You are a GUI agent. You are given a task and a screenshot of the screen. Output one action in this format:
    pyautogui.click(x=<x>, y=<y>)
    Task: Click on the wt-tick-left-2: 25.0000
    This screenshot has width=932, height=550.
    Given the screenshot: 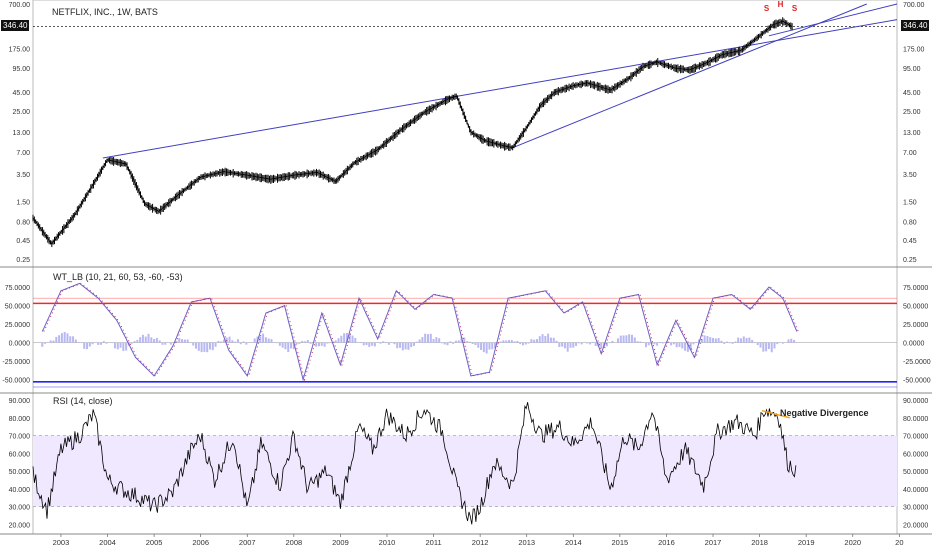 What is the action you would take?
    pyautogui.click(x=17, y=325)
    